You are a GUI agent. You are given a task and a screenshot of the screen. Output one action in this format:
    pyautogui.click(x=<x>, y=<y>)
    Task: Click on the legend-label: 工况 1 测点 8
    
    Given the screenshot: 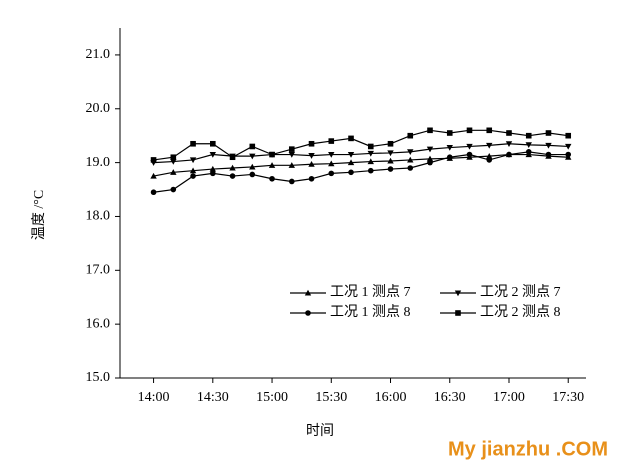 What is the action you would take?
    pyautogui.click(x=370, y=312)
    